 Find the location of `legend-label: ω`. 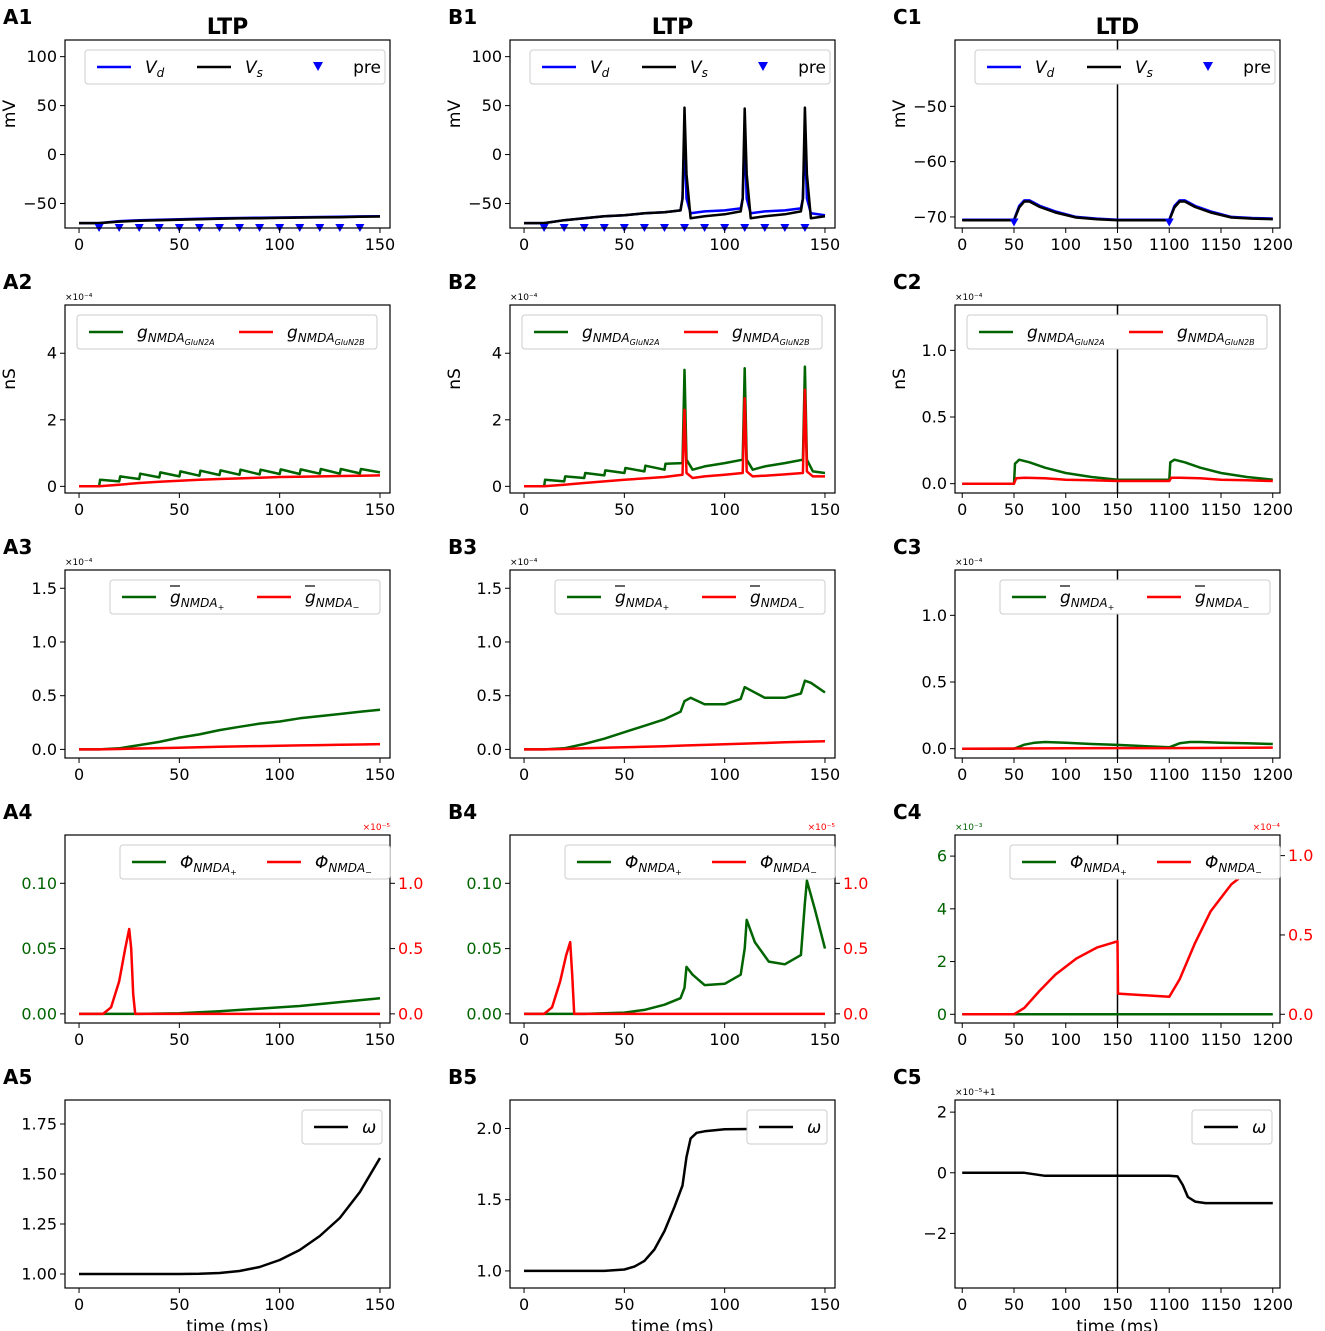

legend-label: ω is located at coordinates (1259, 1128).